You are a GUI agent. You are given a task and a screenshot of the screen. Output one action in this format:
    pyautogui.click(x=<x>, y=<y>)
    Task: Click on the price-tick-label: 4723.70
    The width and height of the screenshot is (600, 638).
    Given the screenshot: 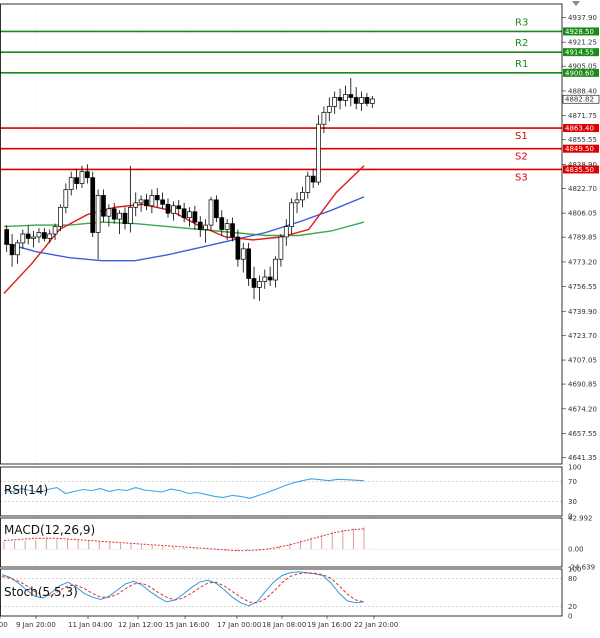 What is the action you would take?
    pyautogui.click(x=582, y=336)
    